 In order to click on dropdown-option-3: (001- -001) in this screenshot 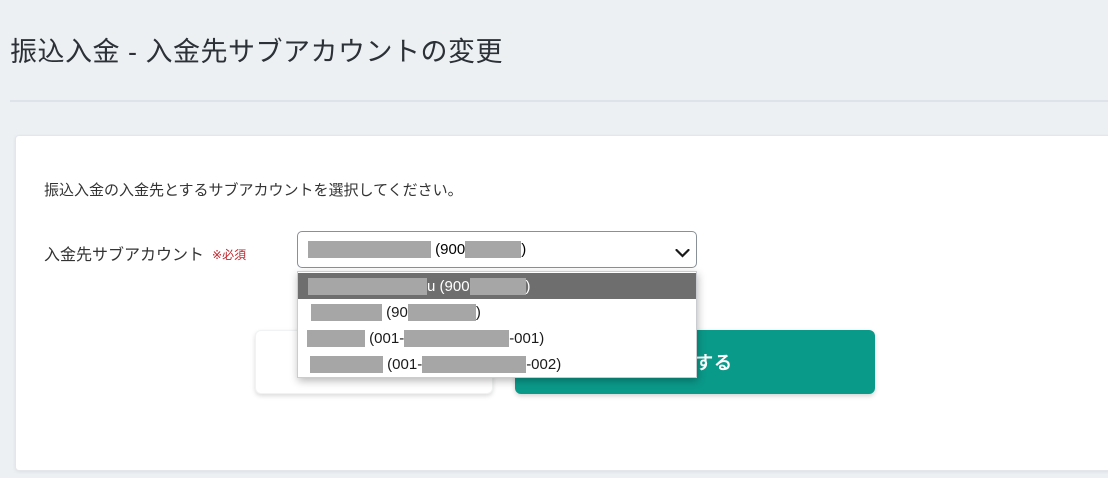, I will do `click(497, 338)`.